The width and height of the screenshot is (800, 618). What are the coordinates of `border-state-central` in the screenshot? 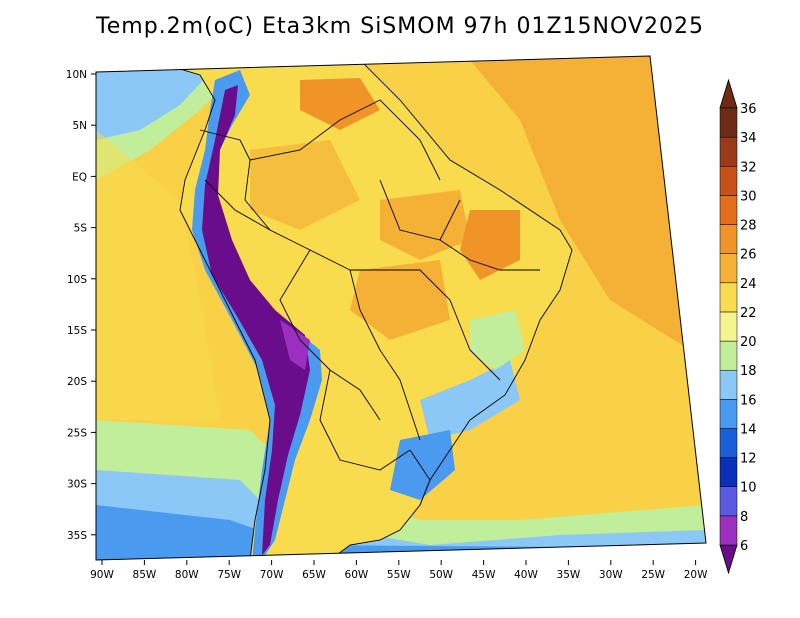 It's located at (425, 325).